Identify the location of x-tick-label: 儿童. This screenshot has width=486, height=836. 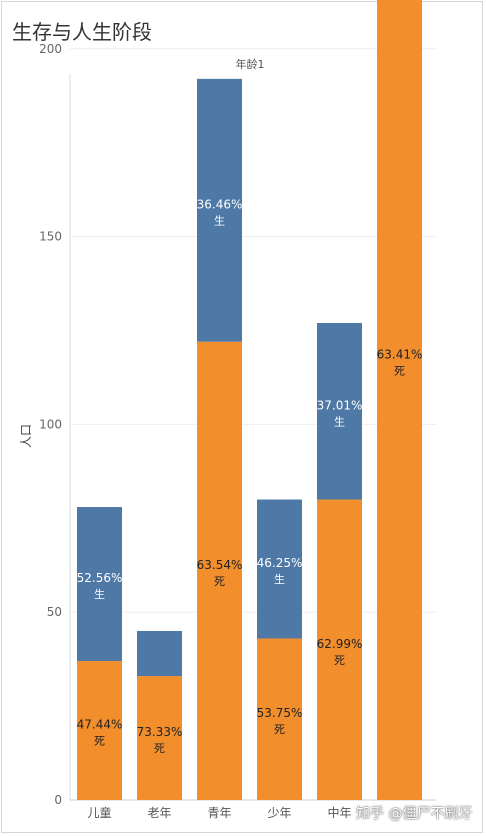
(99, 812).